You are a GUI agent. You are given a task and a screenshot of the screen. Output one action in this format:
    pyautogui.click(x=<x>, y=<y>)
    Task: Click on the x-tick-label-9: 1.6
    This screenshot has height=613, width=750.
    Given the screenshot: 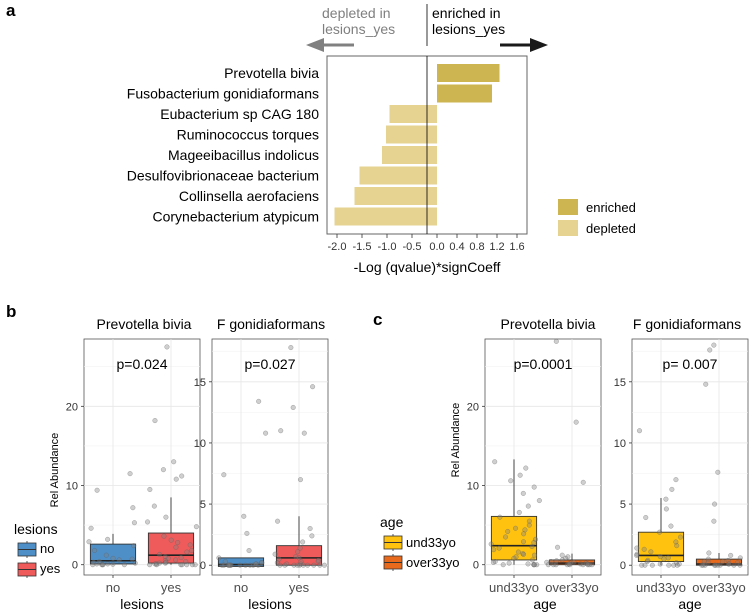 What is the action you would take?
    pyautogui.click(x=516, y=247)
    